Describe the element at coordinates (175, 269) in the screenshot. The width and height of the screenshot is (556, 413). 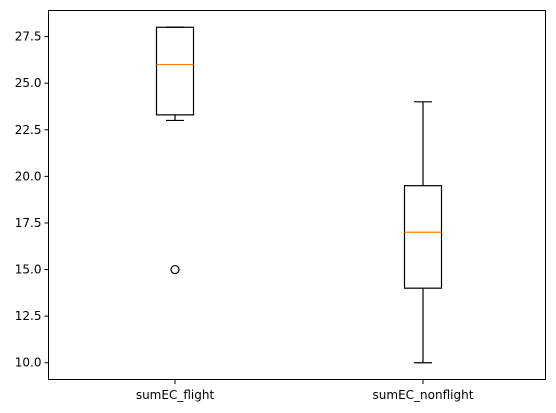
I see `outlier-point` at that location.